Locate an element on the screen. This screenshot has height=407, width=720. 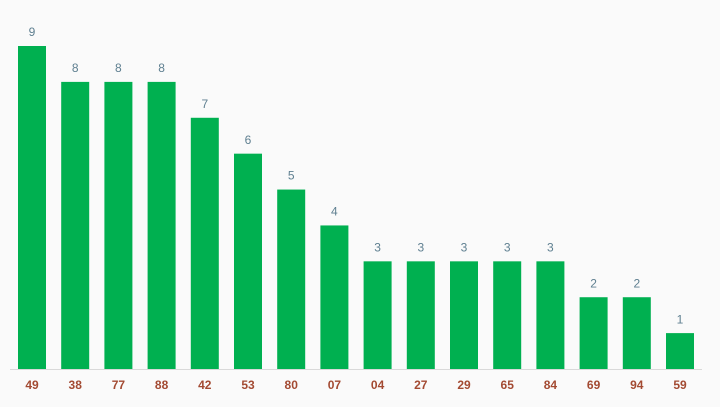
value-label: 9 is located at coordinates (32, 32).